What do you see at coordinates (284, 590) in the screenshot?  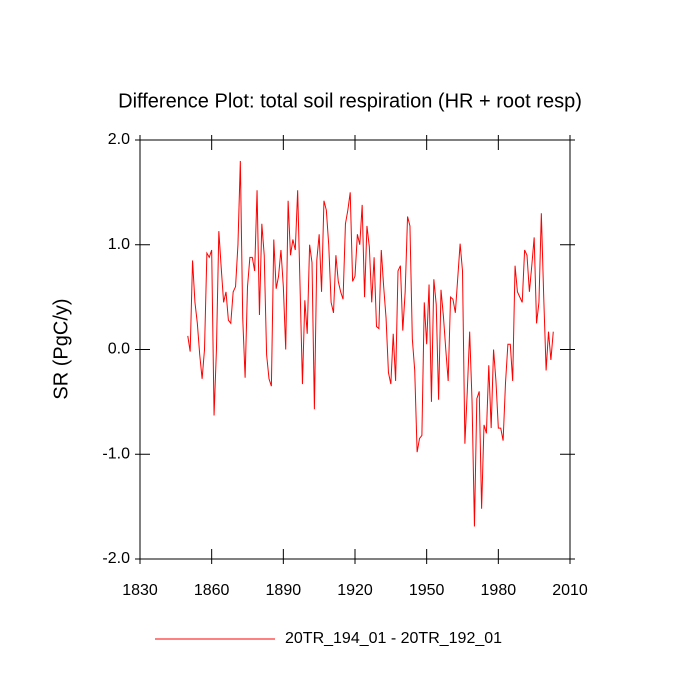 I see `x-tick-label: 1890` at bounding box center [284, 590].